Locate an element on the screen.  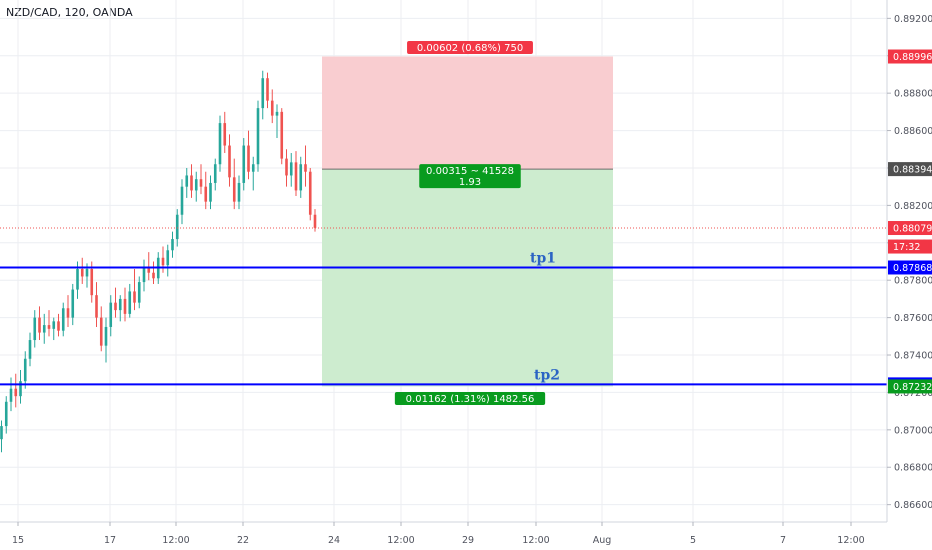
risk-reward-label-line1: 0.00315 ~ 41528 is located at coordinates (470, 171).